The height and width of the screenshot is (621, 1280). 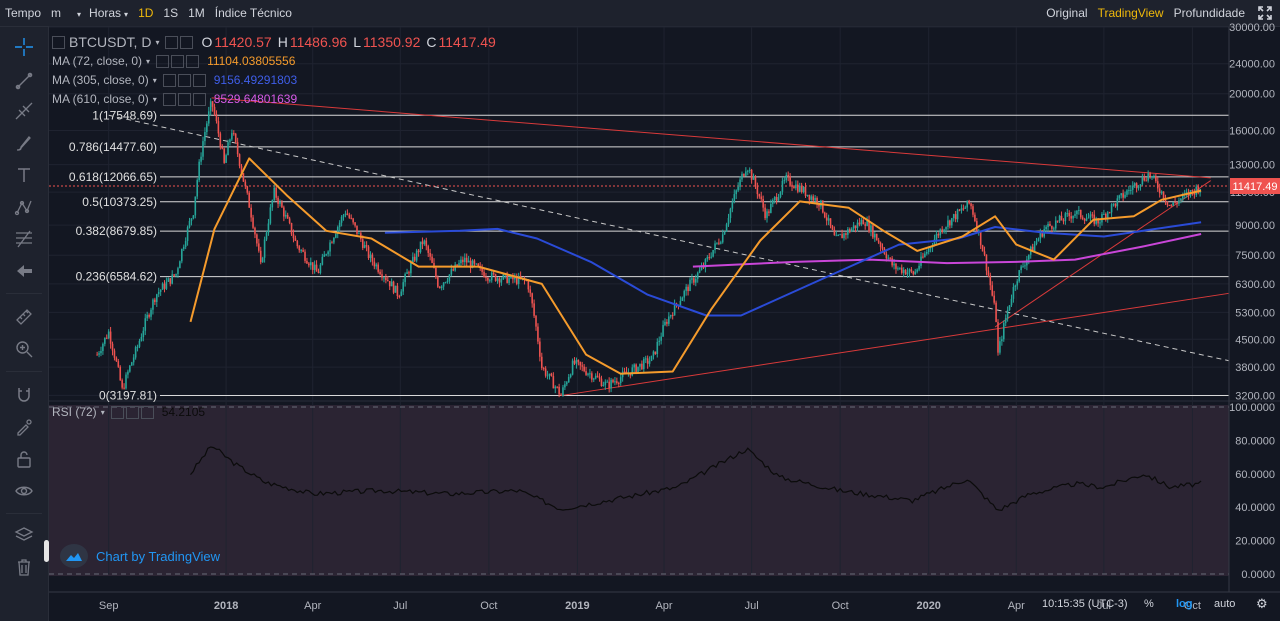 What do you see at coordinates (24, 459) in the screenshot?
I see `lock-icon` at bounding box center [24, 459].